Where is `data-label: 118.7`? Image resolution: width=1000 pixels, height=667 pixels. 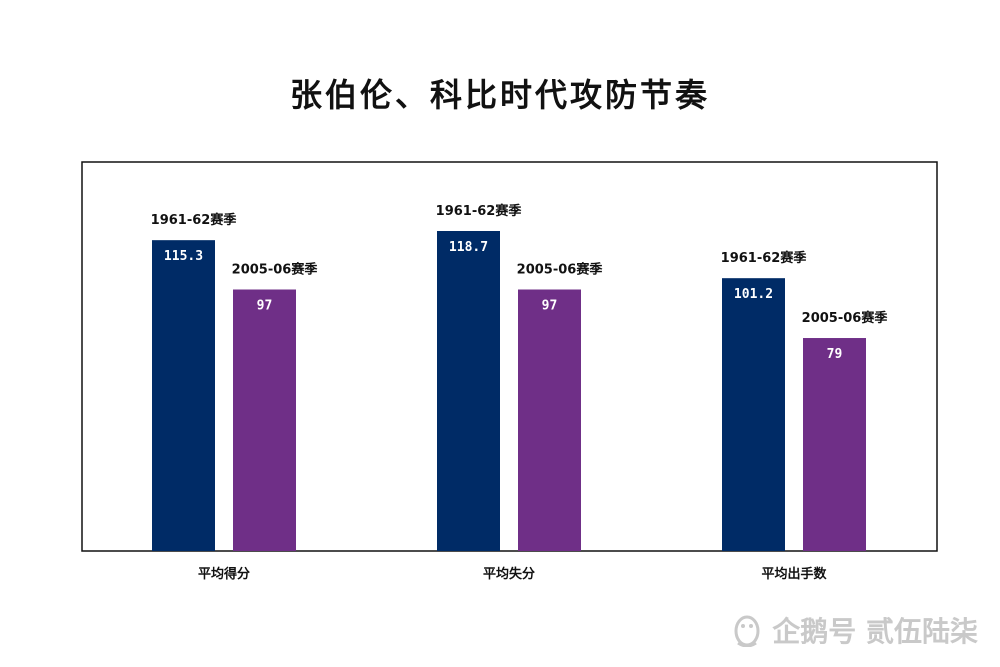
data-label: 118.7 is located at coordinates (468, 247).